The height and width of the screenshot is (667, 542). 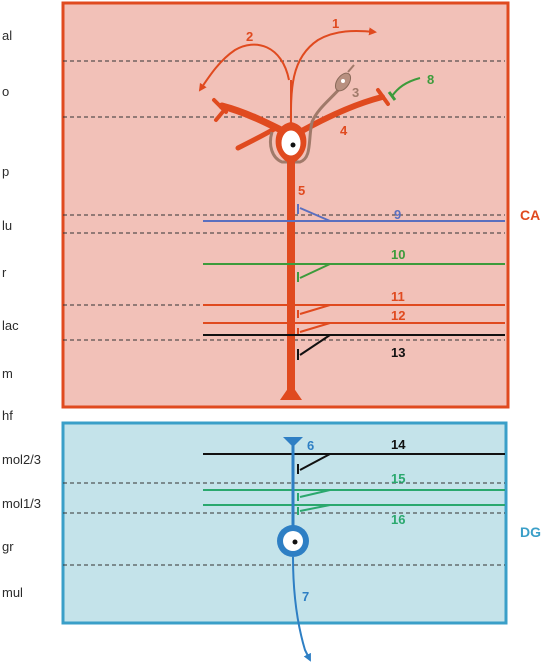 What do you see at coordinates (310, 445) in the screenshot?
I see `number-6: 6` at bounding box center [310, 445].